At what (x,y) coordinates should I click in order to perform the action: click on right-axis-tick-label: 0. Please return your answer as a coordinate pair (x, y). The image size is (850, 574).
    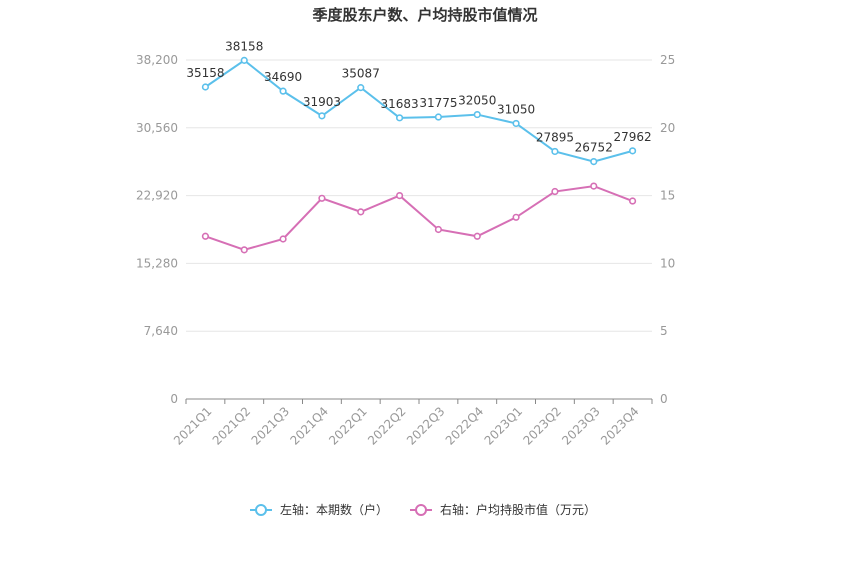
    Looking at the image, I should click on (664, 399).